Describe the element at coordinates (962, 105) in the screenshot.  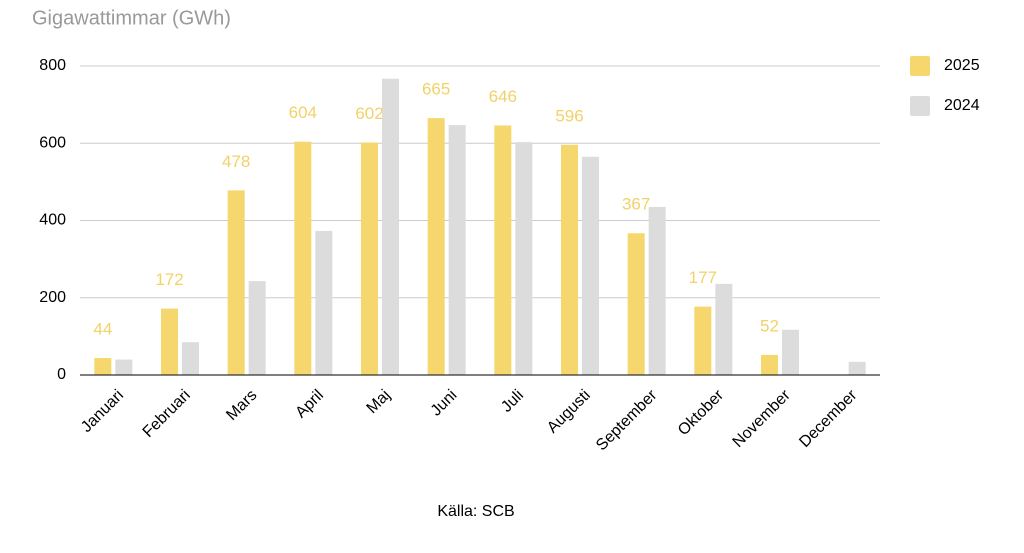
I see `legend-label: 2024` at that location.